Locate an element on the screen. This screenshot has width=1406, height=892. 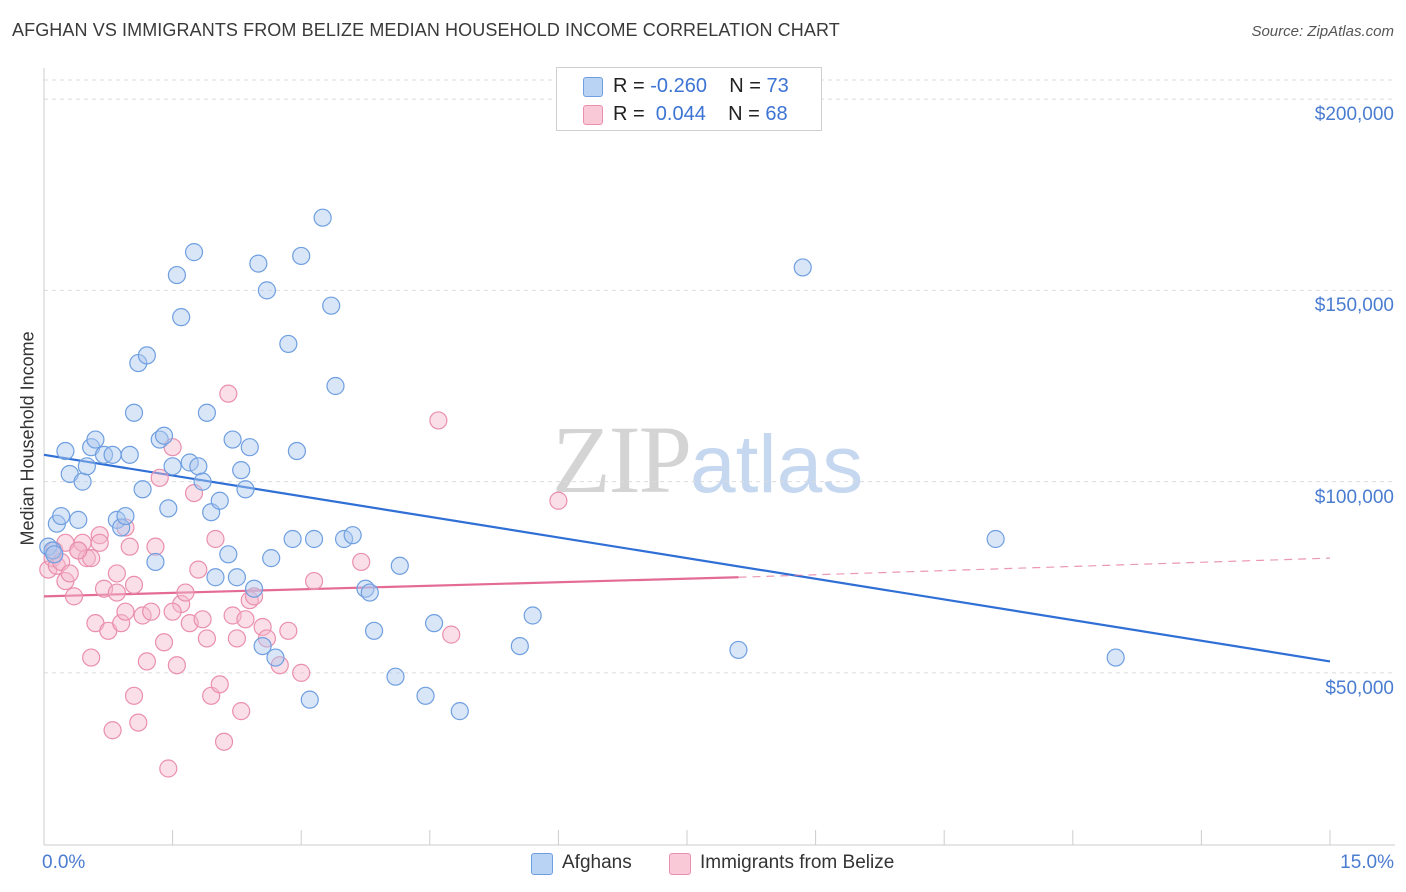
legend-row-afghans: R = -0.260 N = 73 is located at coordinates (689, 86).